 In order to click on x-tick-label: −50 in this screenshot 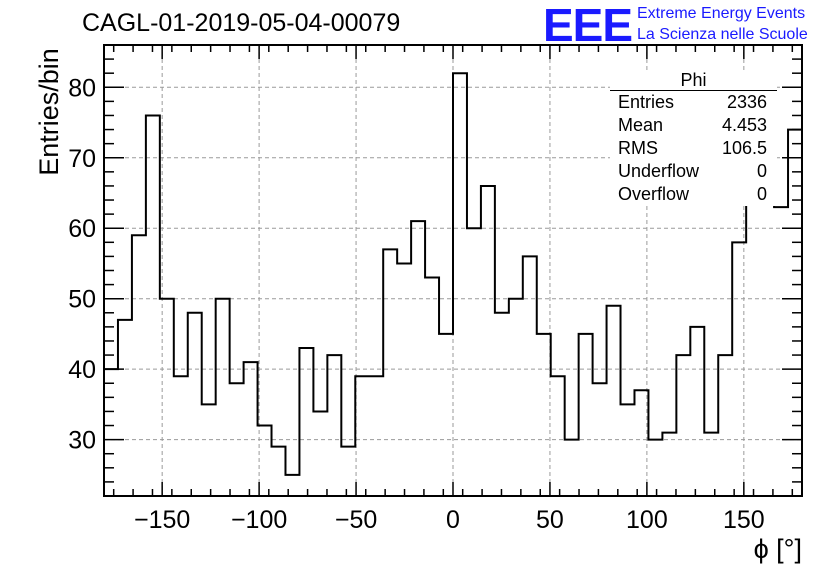, I will do `click(356, 520)`.